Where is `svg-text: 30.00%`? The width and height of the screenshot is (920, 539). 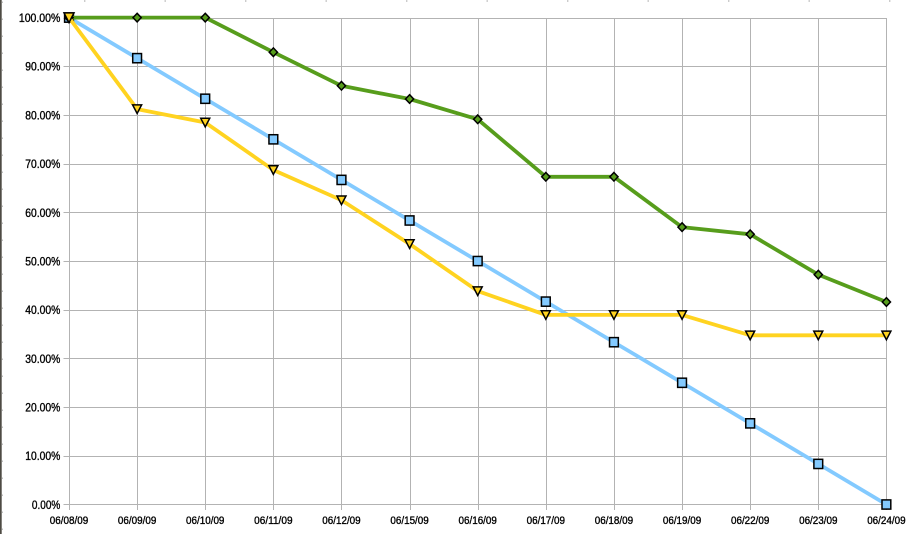
svg-text: 30.00% is located at coordinates (42, 359).